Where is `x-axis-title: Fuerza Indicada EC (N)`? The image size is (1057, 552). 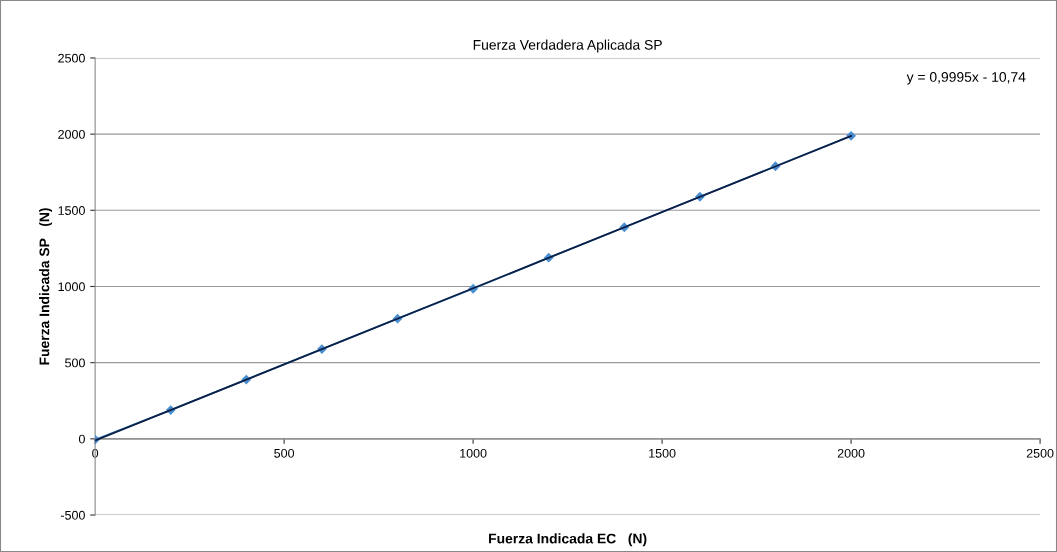
x-axis-title: Fuerza Indicada EC (N) is located at coordinates (568, 540).